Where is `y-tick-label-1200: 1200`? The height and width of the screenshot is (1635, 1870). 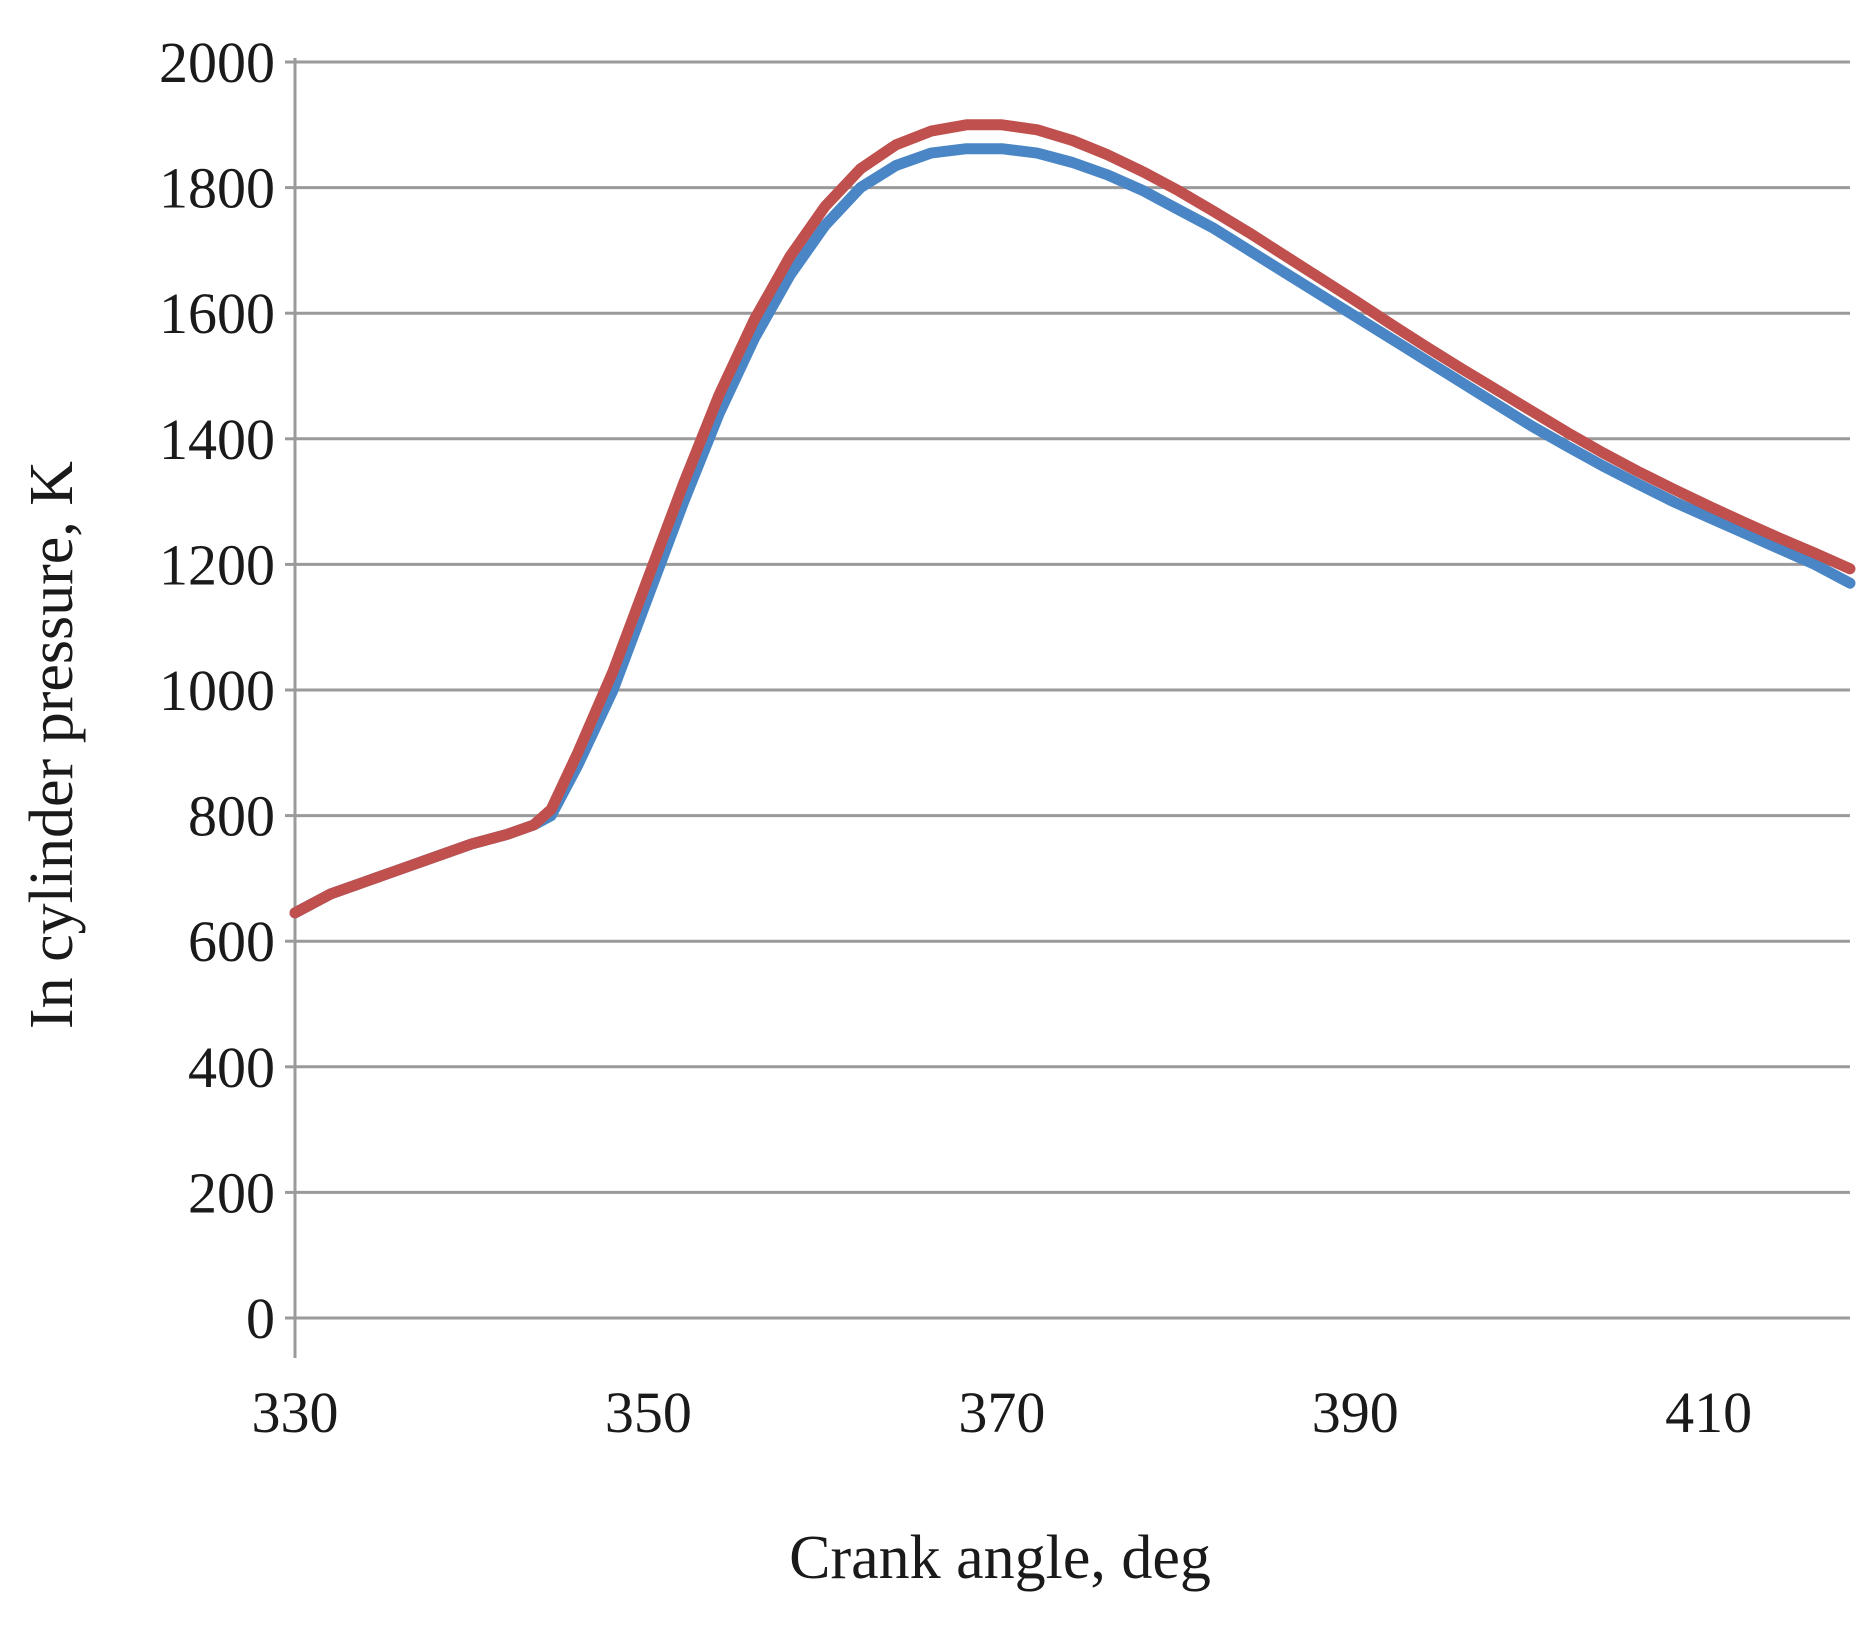 y-tick-label-1200: 1200 is located at coordinates (217, 564).